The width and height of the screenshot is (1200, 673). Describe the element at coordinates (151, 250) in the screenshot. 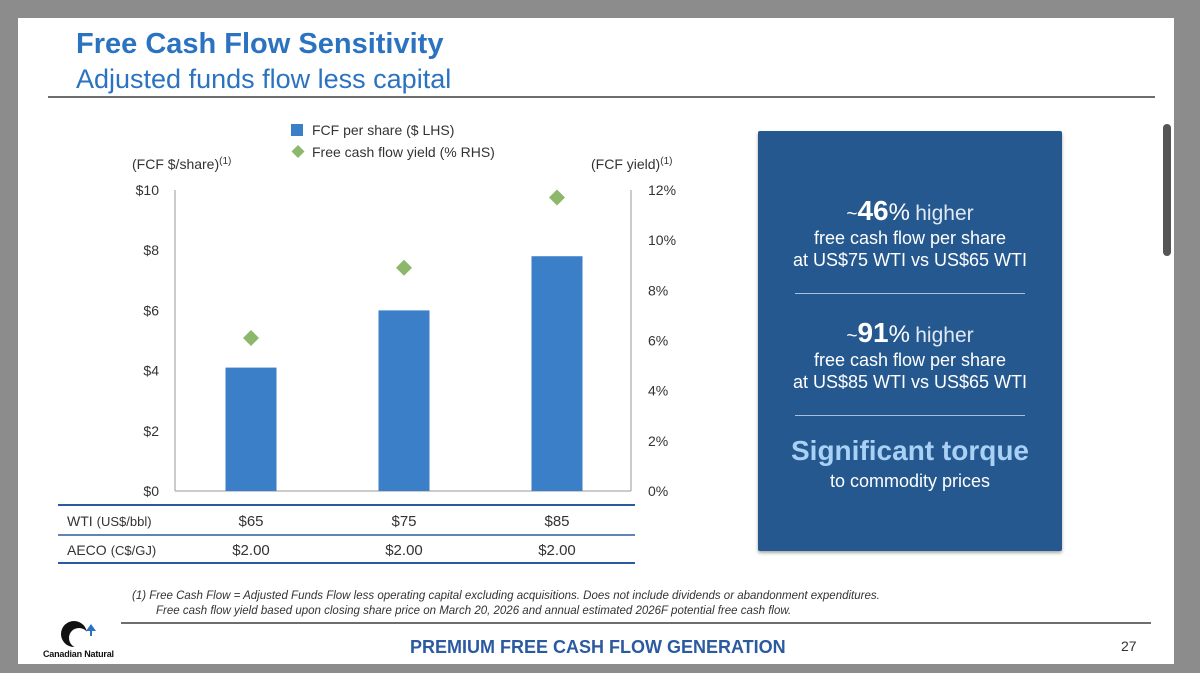

I see `left-tick-label: $8` at that location.